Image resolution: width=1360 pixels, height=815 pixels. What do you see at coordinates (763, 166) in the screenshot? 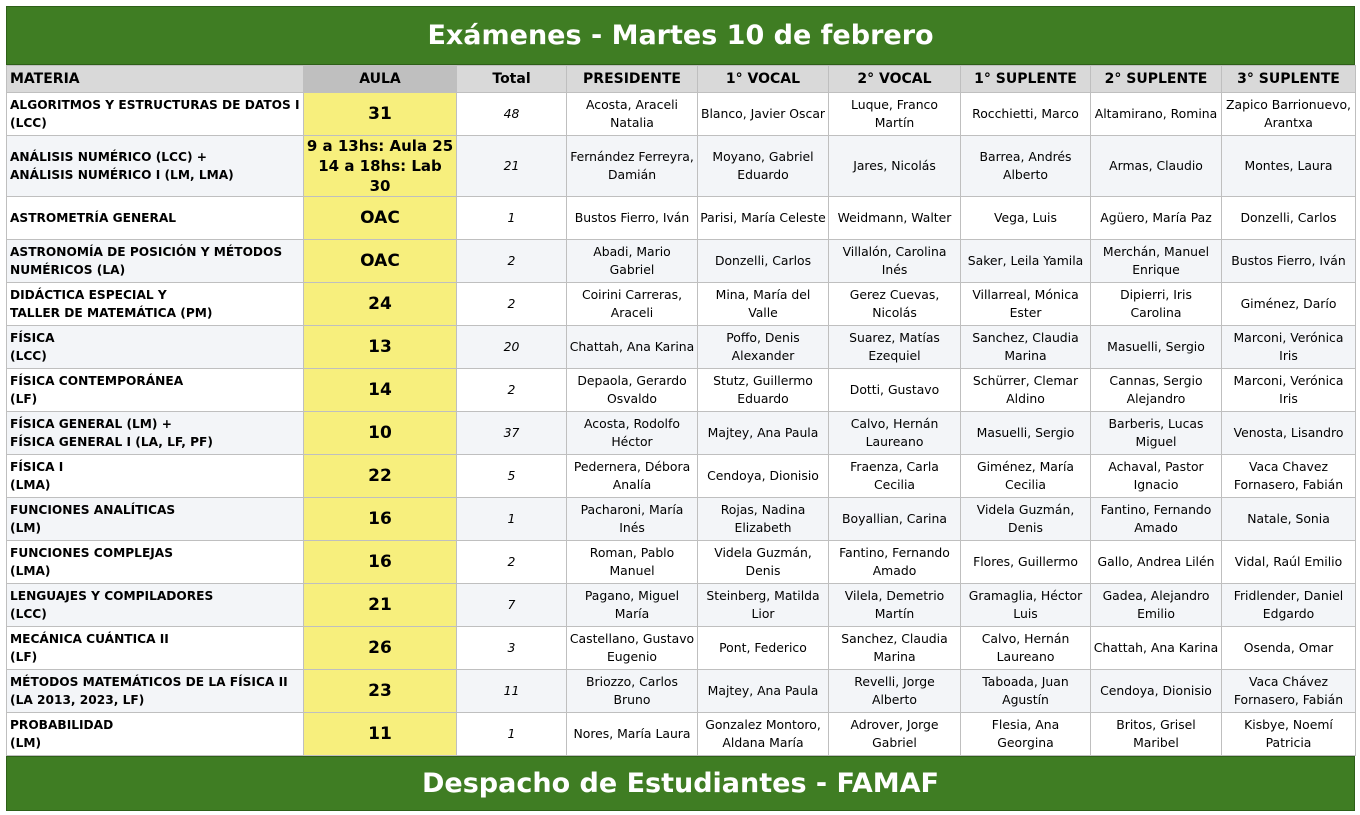
I see `vocal1-cell: Moyano, Gabriel Eduardo` at bounding box center [763, 166].